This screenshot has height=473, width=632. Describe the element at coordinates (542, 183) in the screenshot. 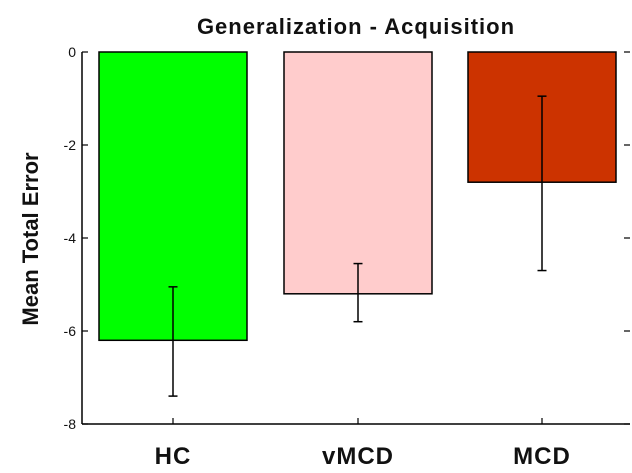

I see `error-bar-mcd` at that location.